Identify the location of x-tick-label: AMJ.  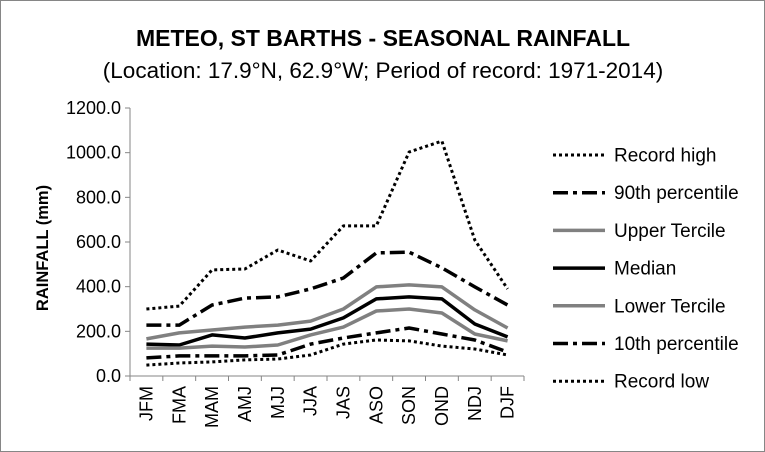
(245, 404).